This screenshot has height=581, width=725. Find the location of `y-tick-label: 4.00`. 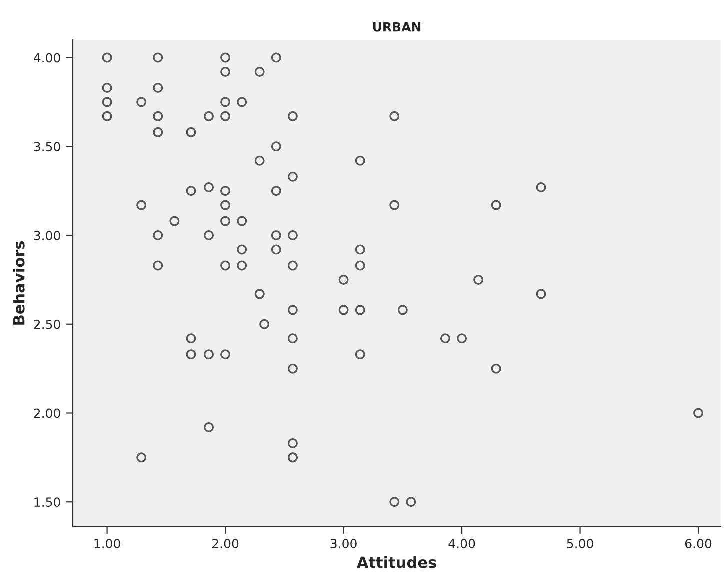

y-tick-label: 4.00 is located at coordinates (47, 58).